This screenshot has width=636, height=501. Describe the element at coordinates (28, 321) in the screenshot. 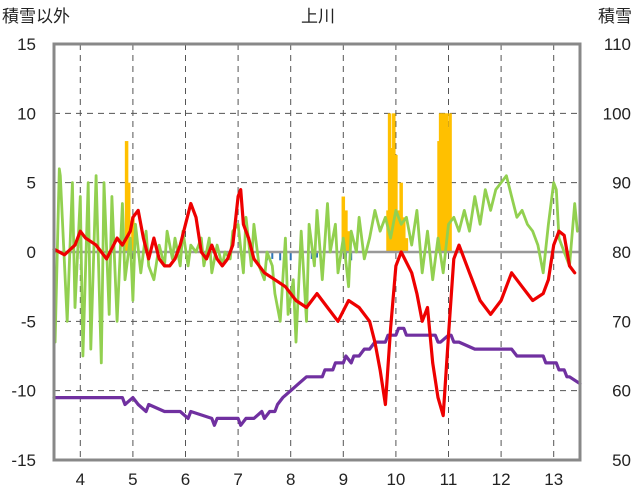

I see `y-left-tick-label: -5` at that location.